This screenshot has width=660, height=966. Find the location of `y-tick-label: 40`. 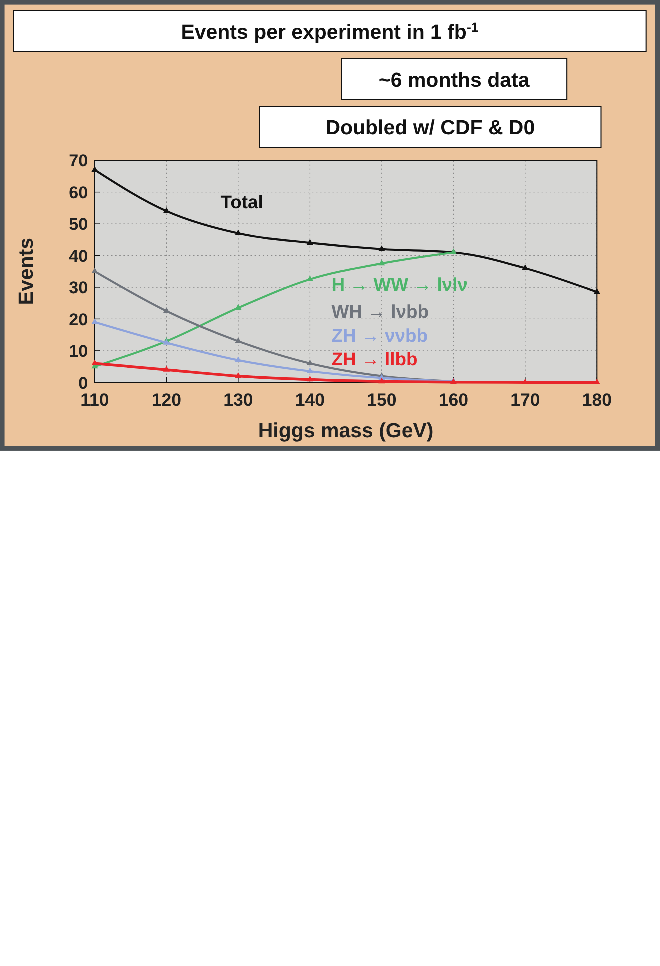

y-tick-label: 40 is located at coordinates (78, 256).